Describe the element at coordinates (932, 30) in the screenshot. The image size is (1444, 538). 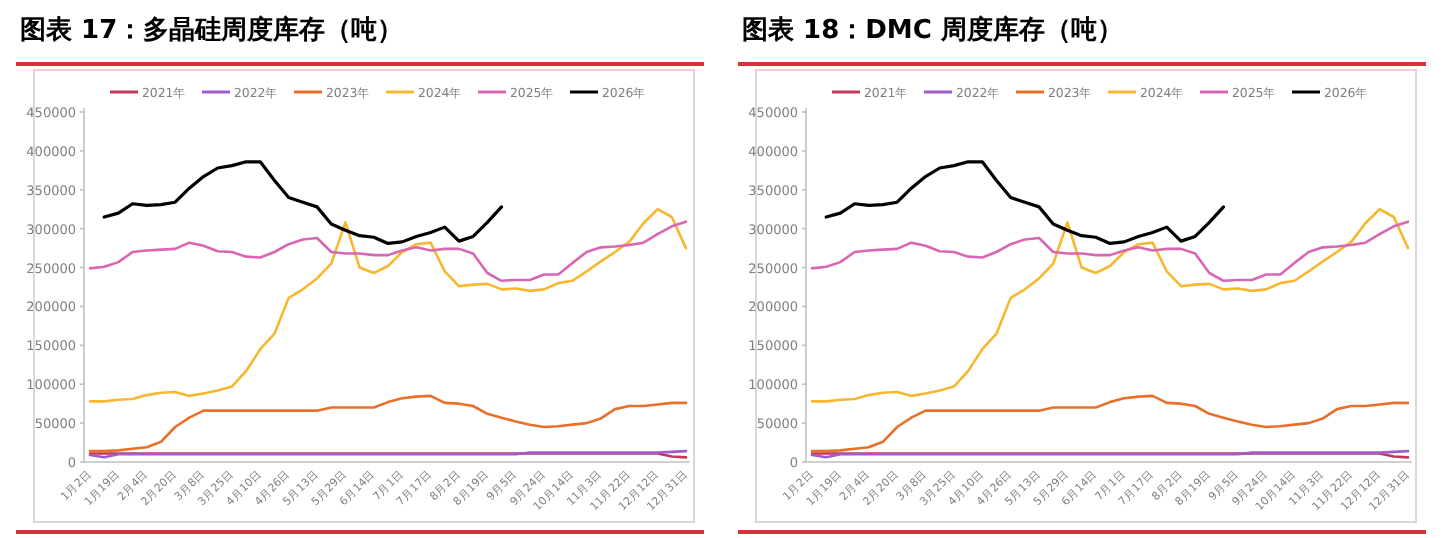
I see `chart-title: 图表 18：DMC 周度库存（吨）` at that location.